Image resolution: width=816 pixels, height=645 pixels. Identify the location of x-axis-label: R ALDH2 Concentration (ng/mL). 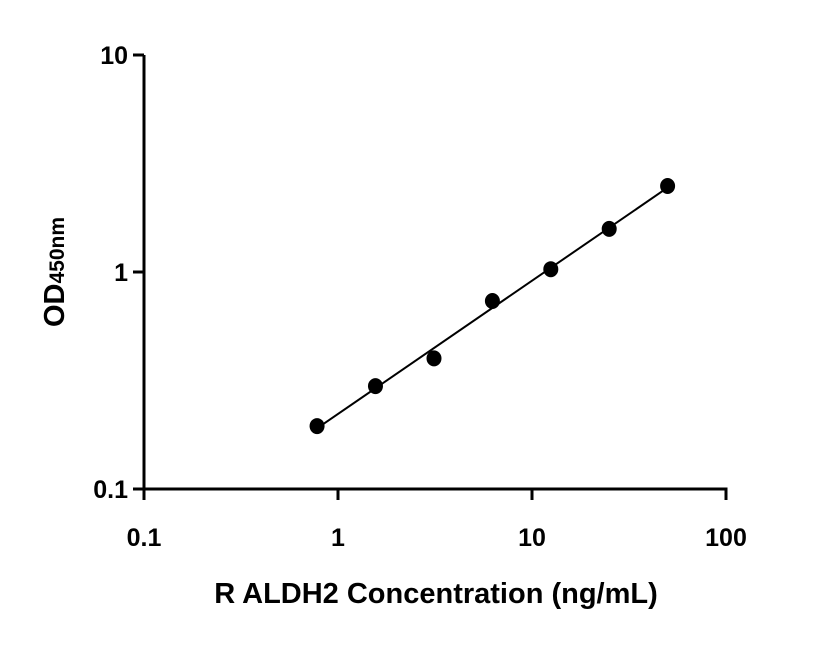
(436, 594).